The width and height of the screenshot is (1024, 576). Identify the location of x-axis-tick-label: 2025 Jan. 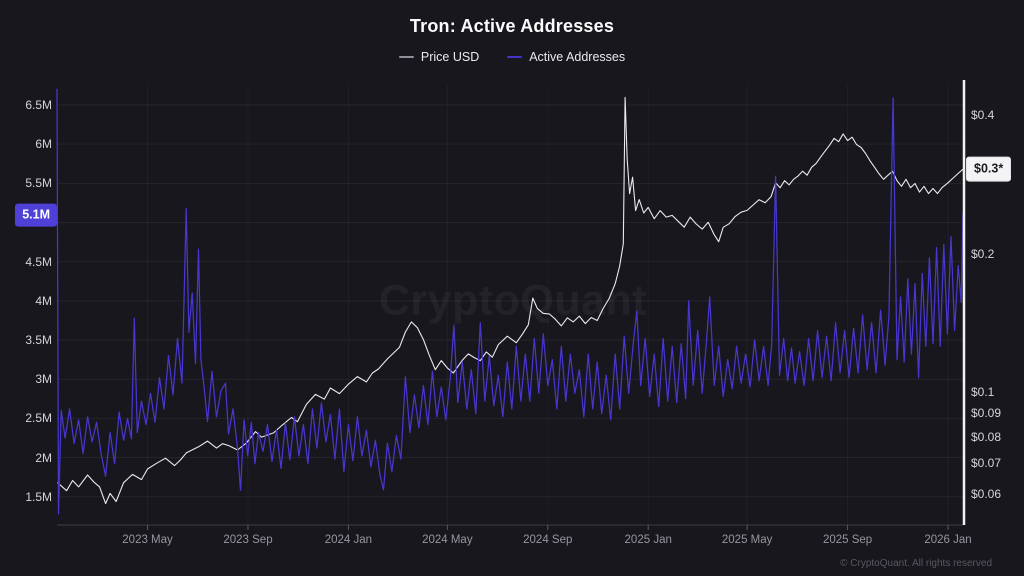
(648, 540).